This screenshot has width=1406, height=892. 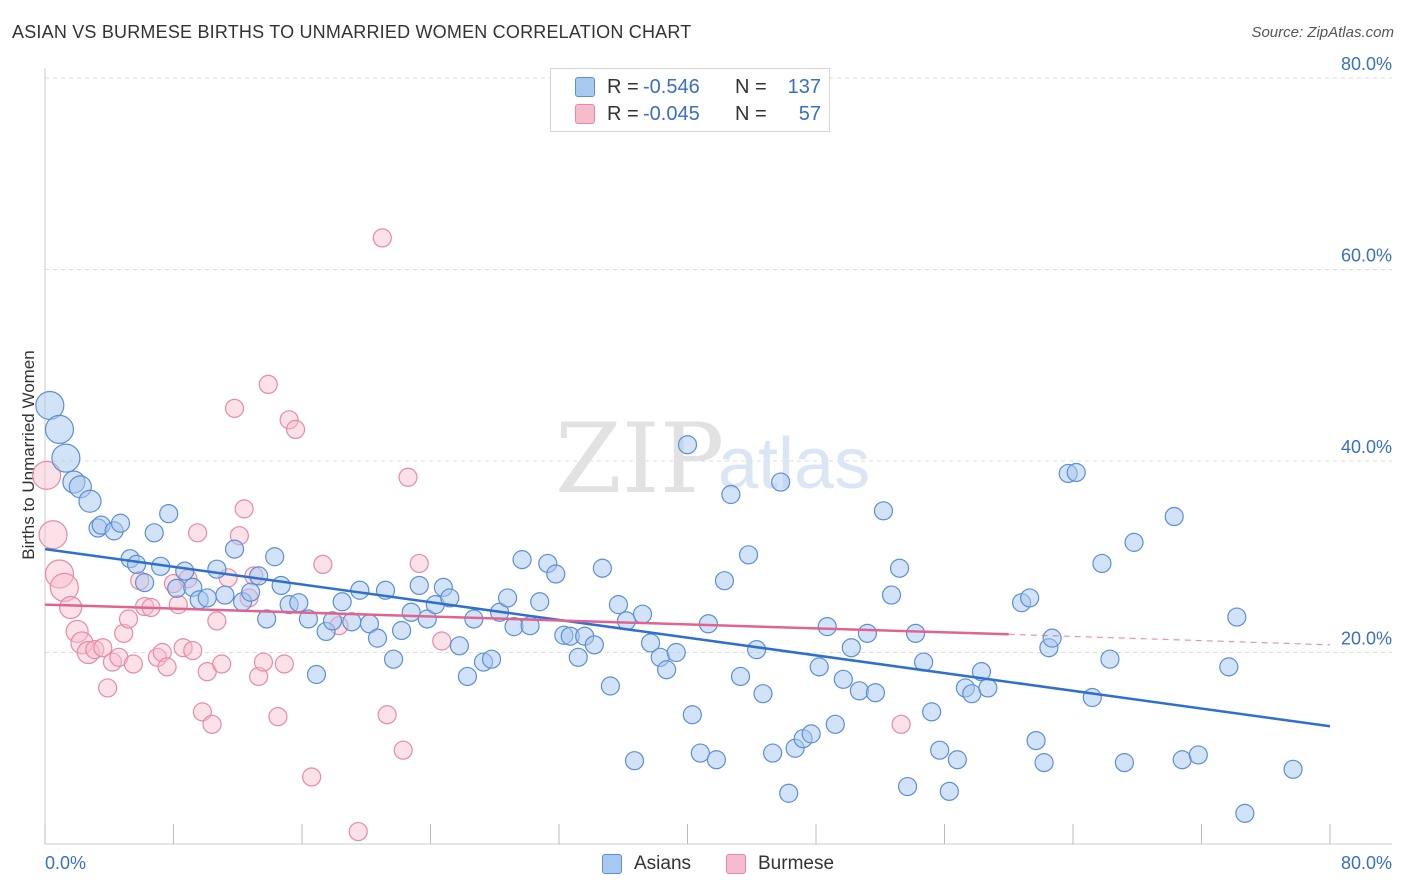 I want to click on y-tick-label-2: 60.0%, so click(x=1366, y=256).